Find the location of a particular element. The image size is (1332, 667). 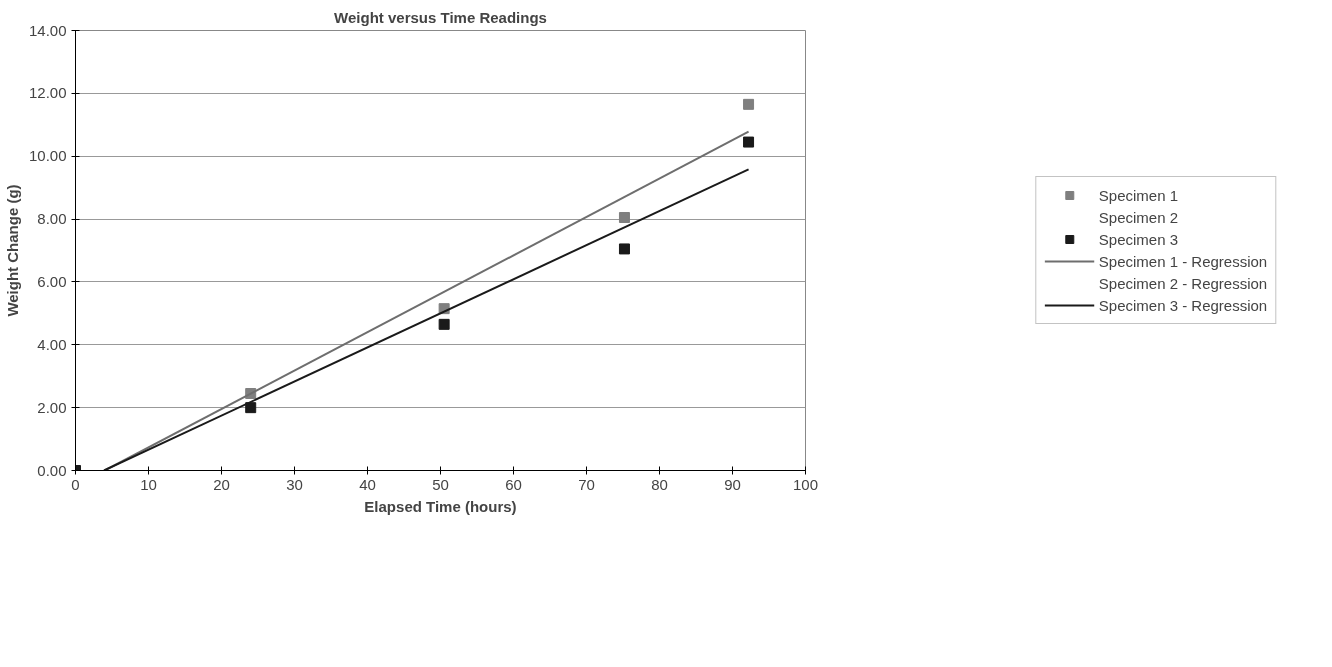

legend-label: Specimen 1 - Regression is located at coordinates (1183, 261).